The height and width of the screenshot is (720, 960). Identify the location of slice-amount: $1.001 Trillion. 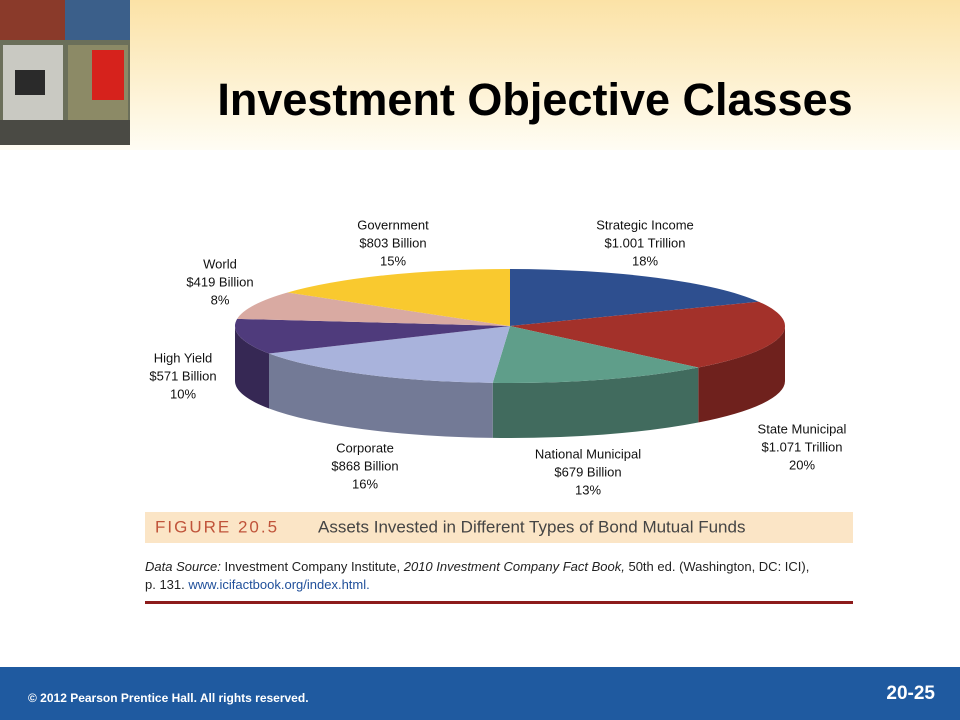
(645, 242).